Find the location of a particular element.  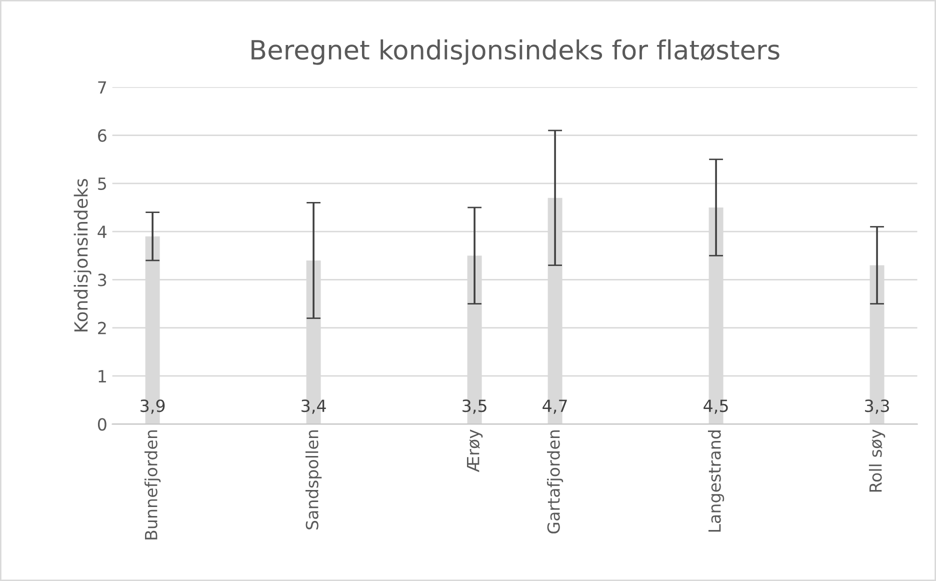

x-tick-label: Roll søy is located at coordinates (877, 460).